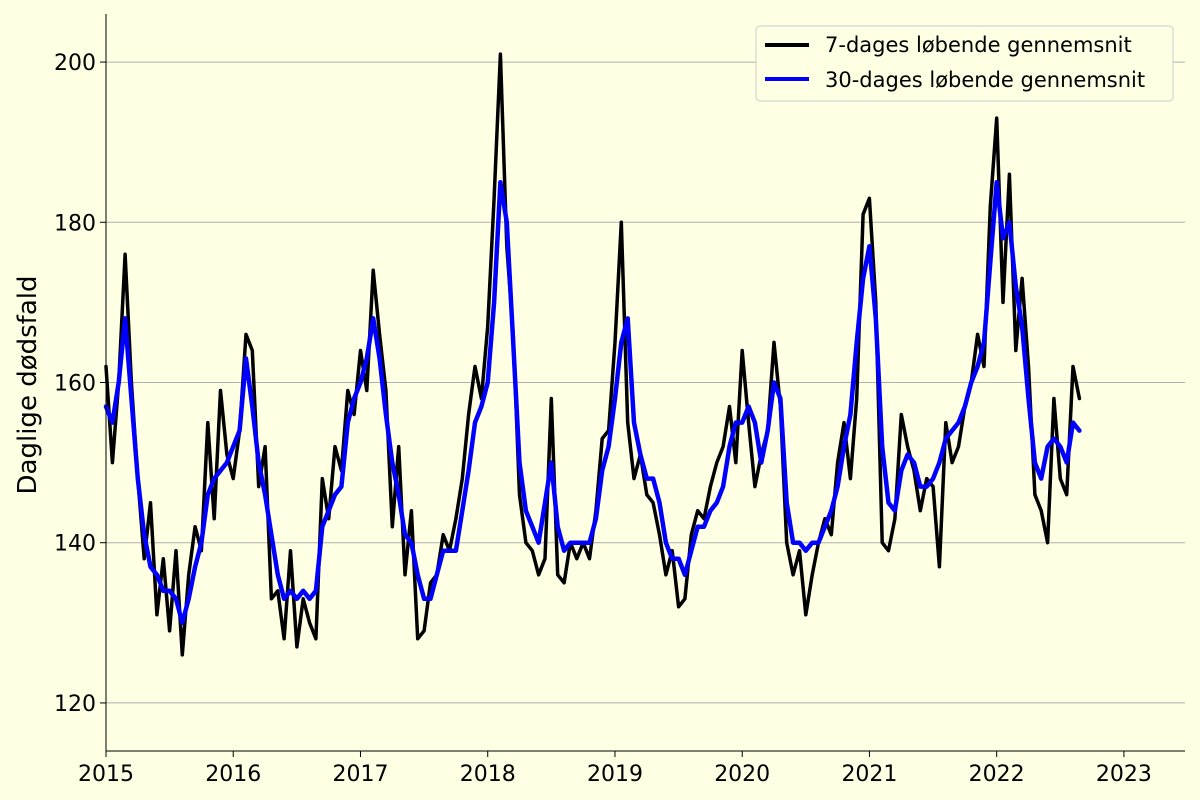  What do you see at coordinates (75, 63) in the screenshot?
I see `y-tick-label-200: 200` at bounding box center [75, 63].